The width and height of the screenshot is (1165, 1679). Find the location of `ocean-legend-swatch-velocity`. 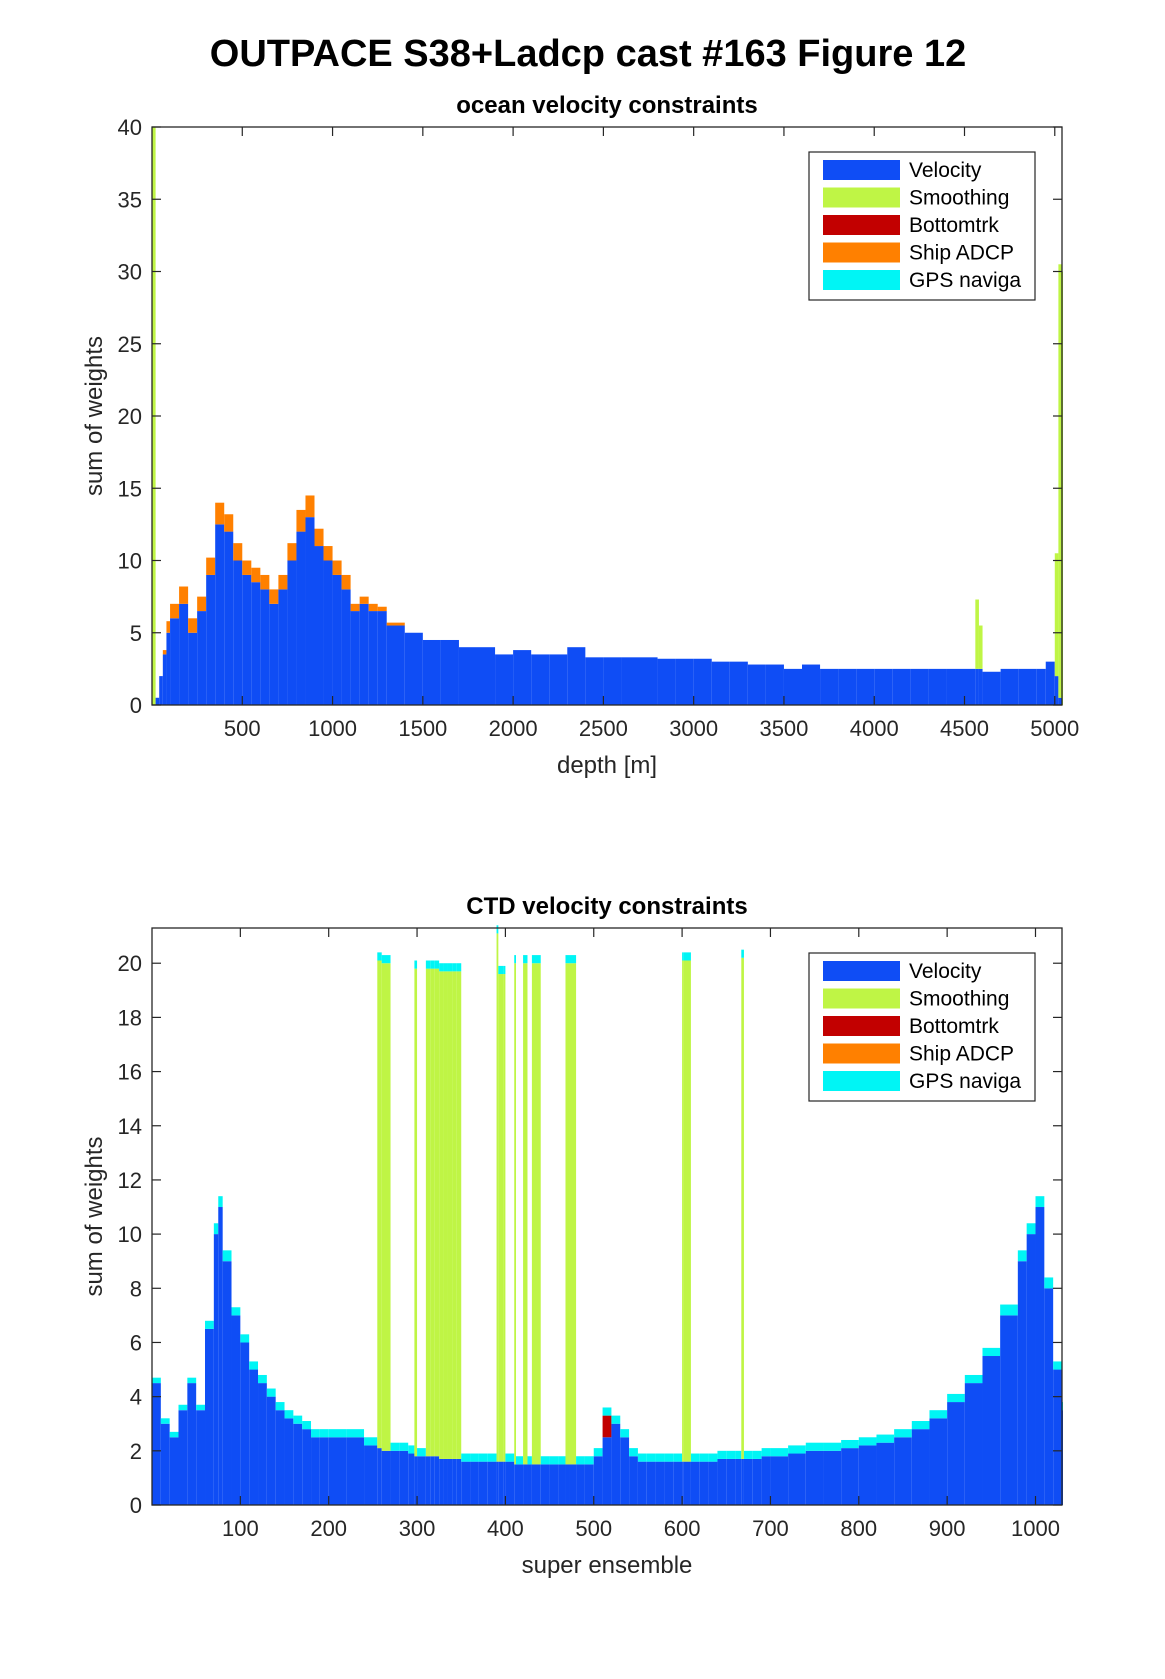

ocean-legend-swatch-velocity is located at coordinates (861, 170).